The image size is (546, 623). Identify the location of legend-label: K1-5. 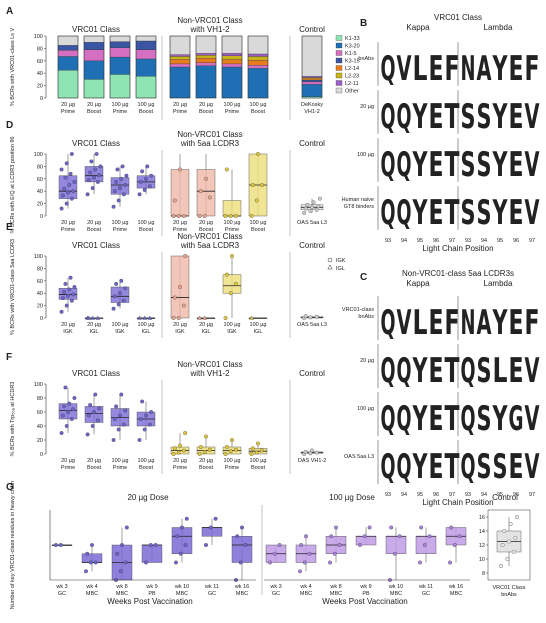
(351, 54).